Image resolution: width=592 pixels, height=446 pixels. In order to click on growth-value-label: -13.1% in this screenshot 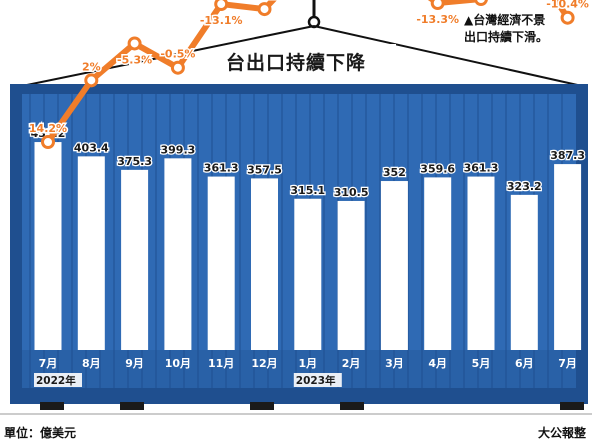, I will do `click(221, 20)`.